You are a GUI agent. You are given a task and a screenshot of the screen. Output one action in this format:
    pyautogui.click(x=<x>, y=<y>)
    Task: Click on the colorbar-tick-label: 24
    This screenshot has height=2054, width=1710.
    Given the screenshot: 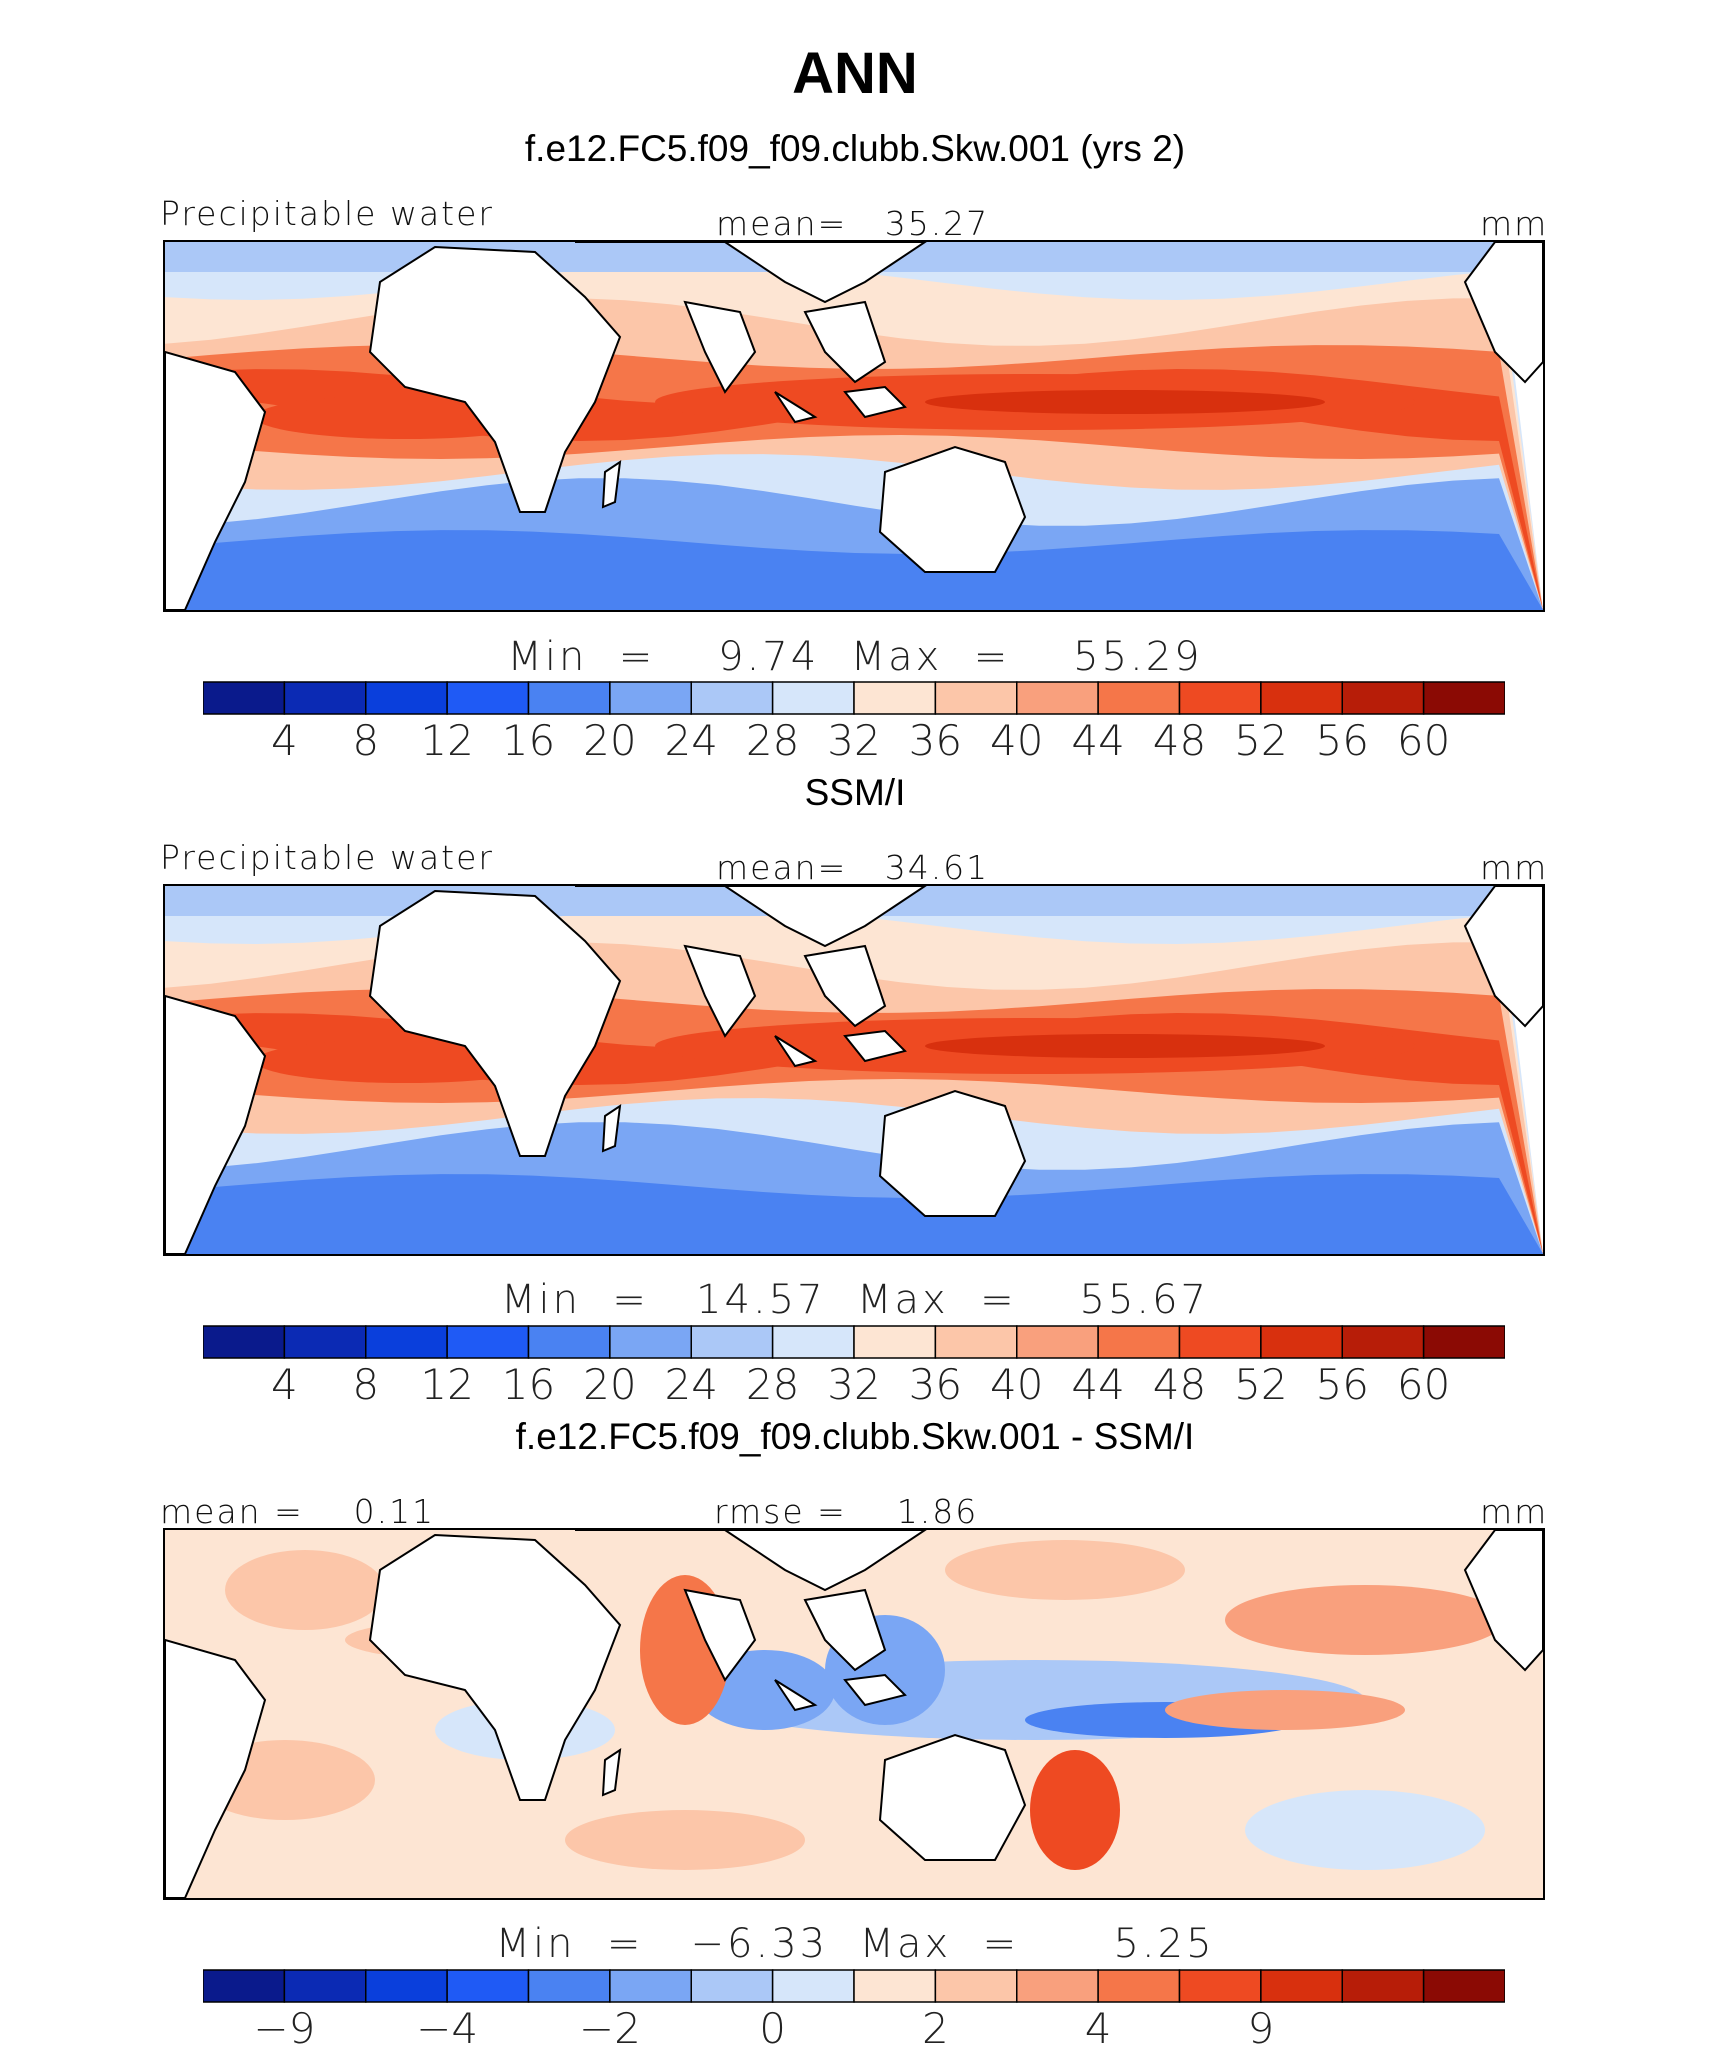 What is the action you would take?
    pyautogui.click(x=691, y=1384)
    